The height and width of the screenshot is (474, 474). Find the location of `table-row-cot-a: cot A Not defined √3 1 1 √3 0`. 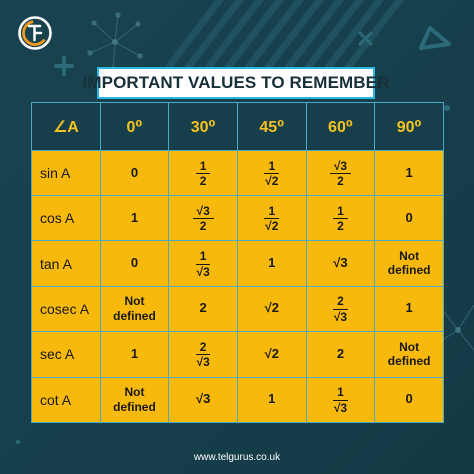

table-row-cot-a: cot A Not defined √3 1 1 √3 0 is located at coordinates (237, 400).